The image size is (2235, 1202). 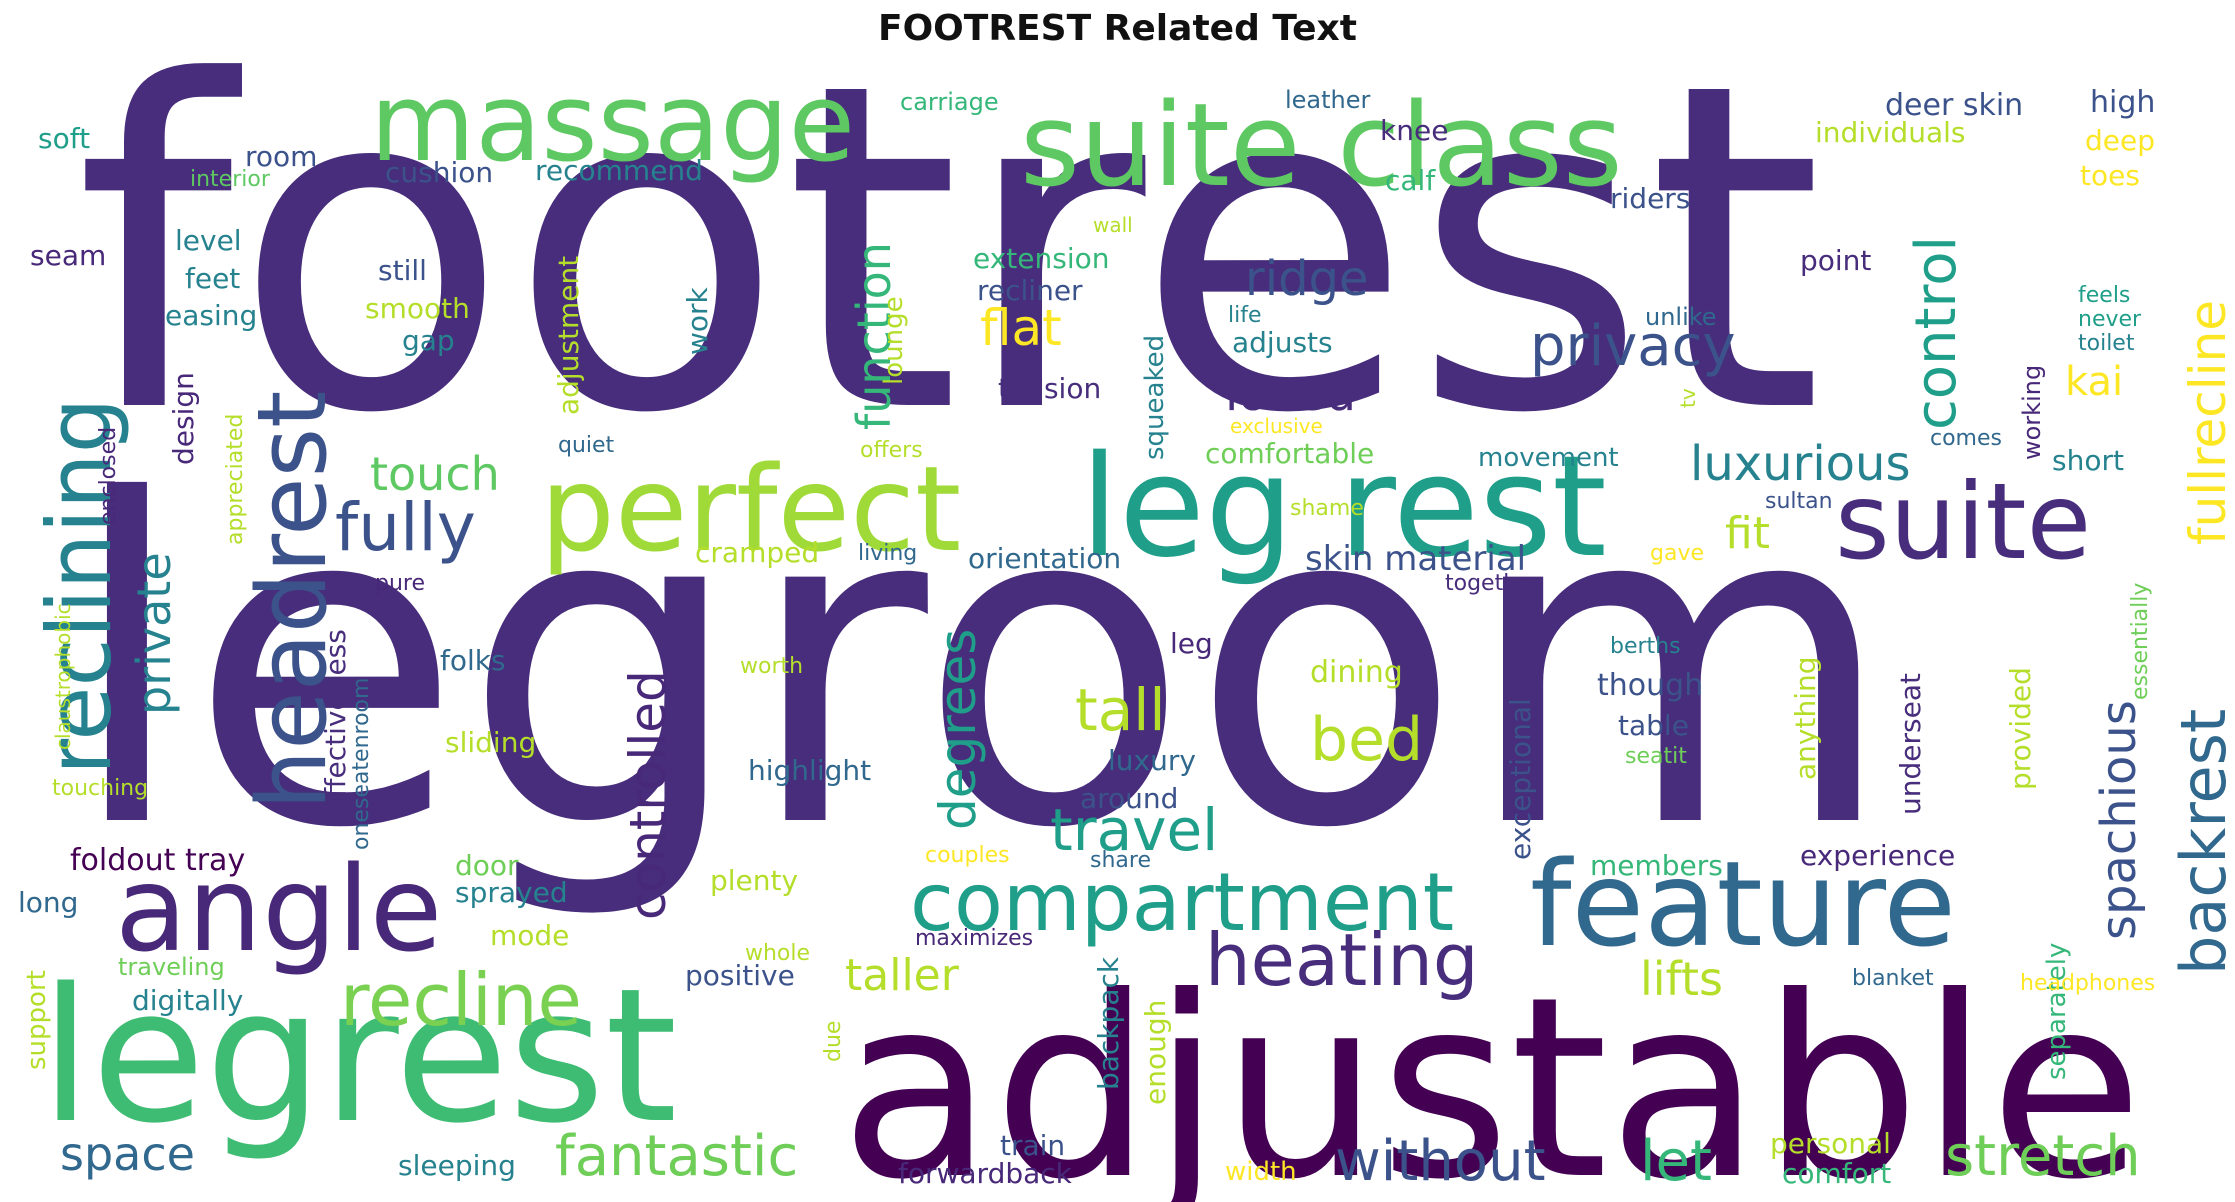 What do you see at coordinates (1415, 559) in the screenshot?
I see `word: skin material` at bounding box center [1415, 559].